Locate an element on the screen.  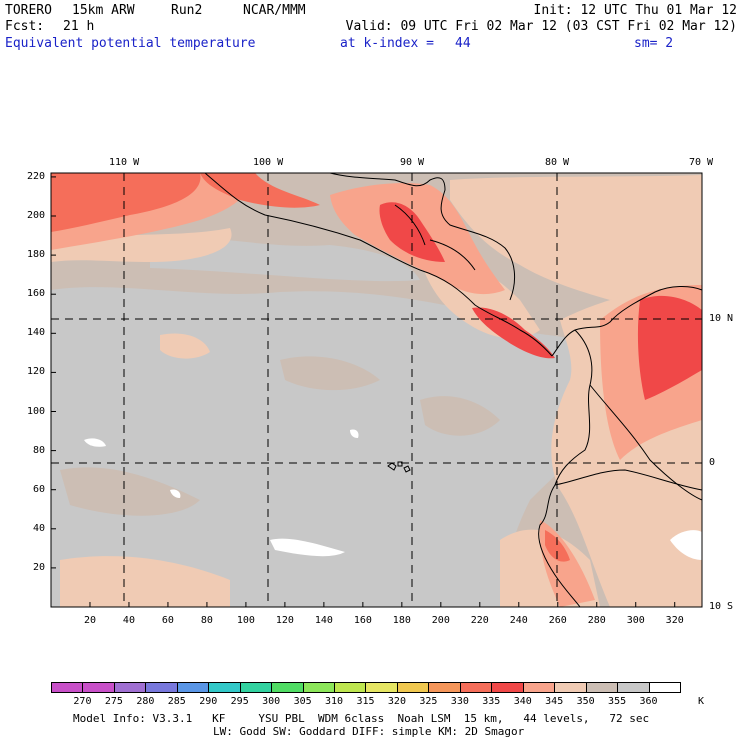
border-peru is located at coordinates (628, 480).